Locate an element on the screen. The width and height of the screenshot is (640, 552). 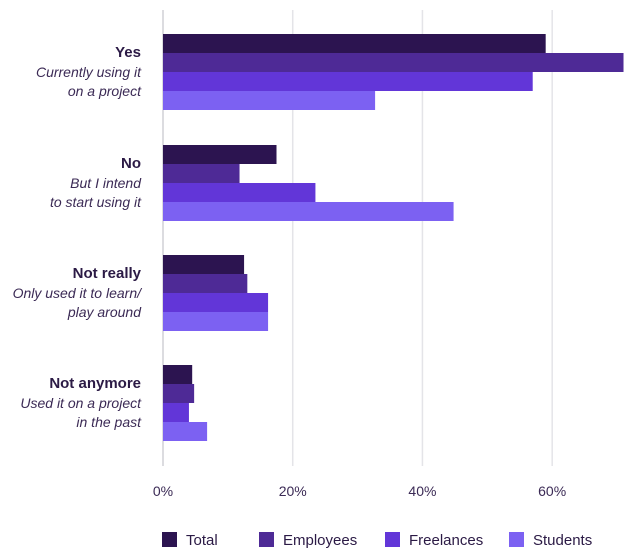
x-tick-label: 60% is located at coordinates (552, 491).